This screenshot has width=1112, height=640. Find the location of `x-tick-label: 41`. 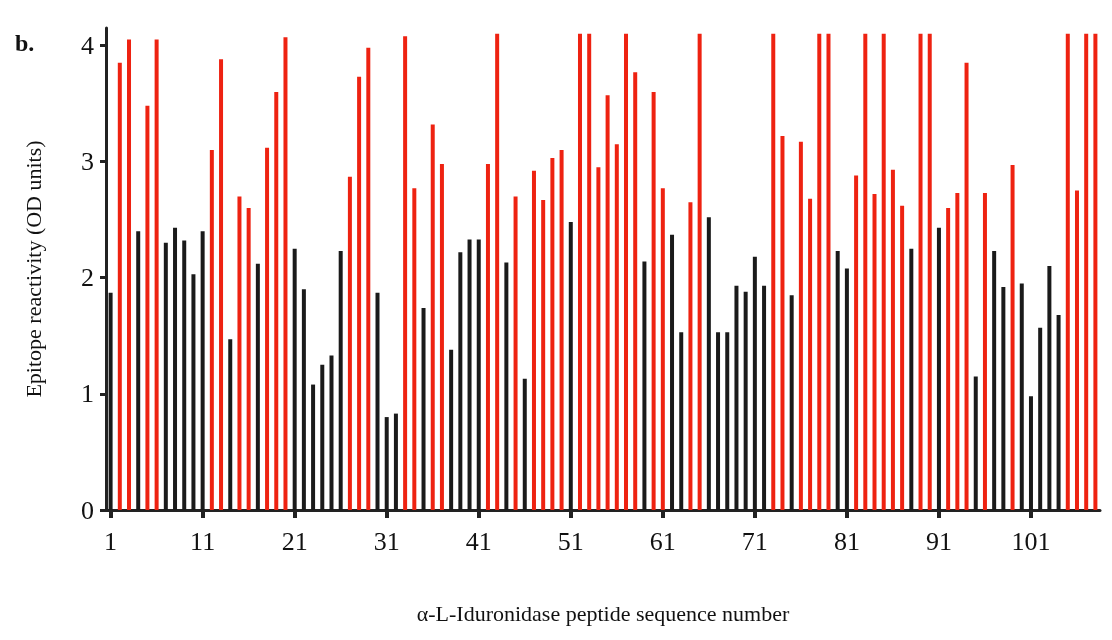

x-tick-label: 41 is located at coordinates (478, 541).